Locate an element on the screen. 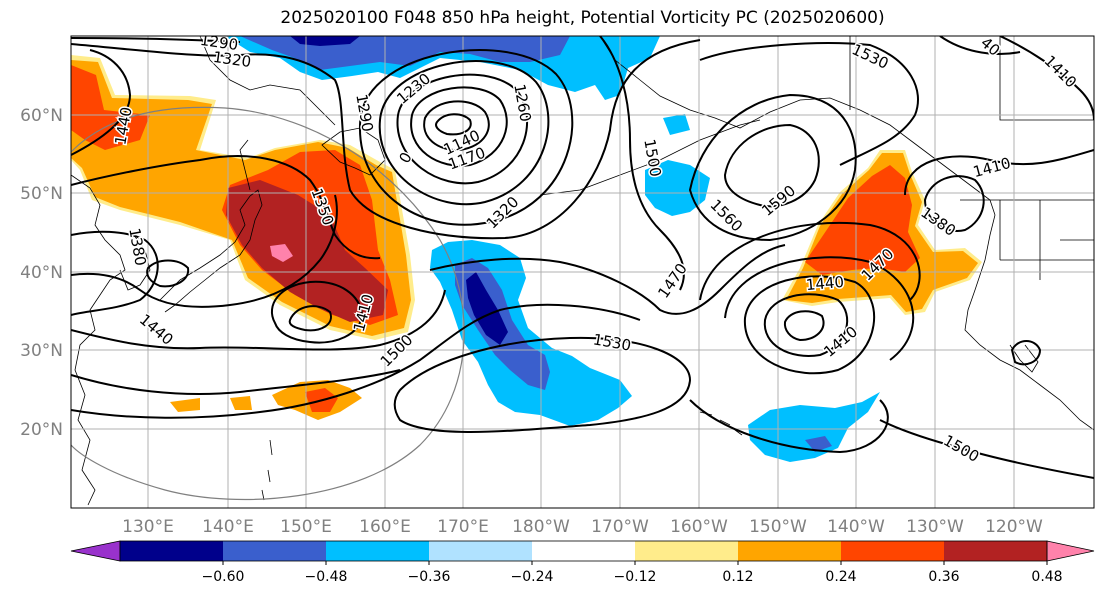  pv-shade-pink-core is located at coordinates (281, 253).